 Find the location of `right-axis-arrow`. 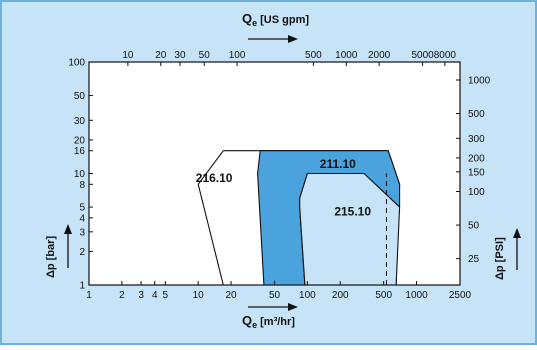

right-axis-arrow is located at coordinates (517, 249).